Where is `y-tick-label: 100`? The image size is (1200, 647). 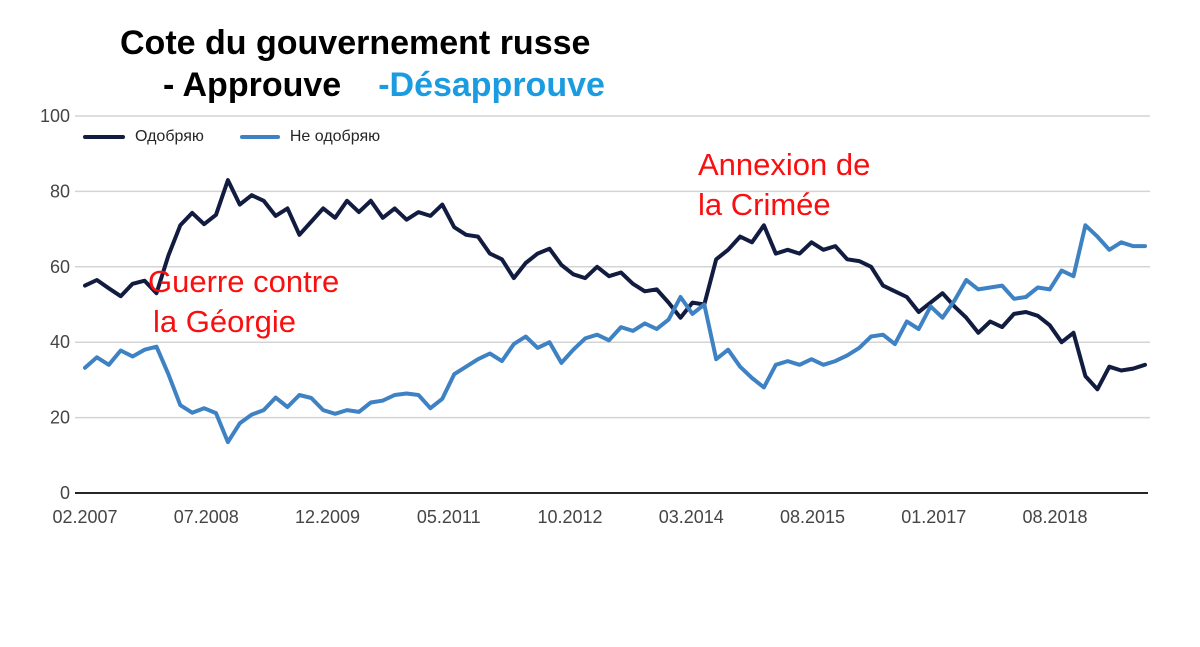 y-tick-label: 100 is located at coordinates (55, 116).